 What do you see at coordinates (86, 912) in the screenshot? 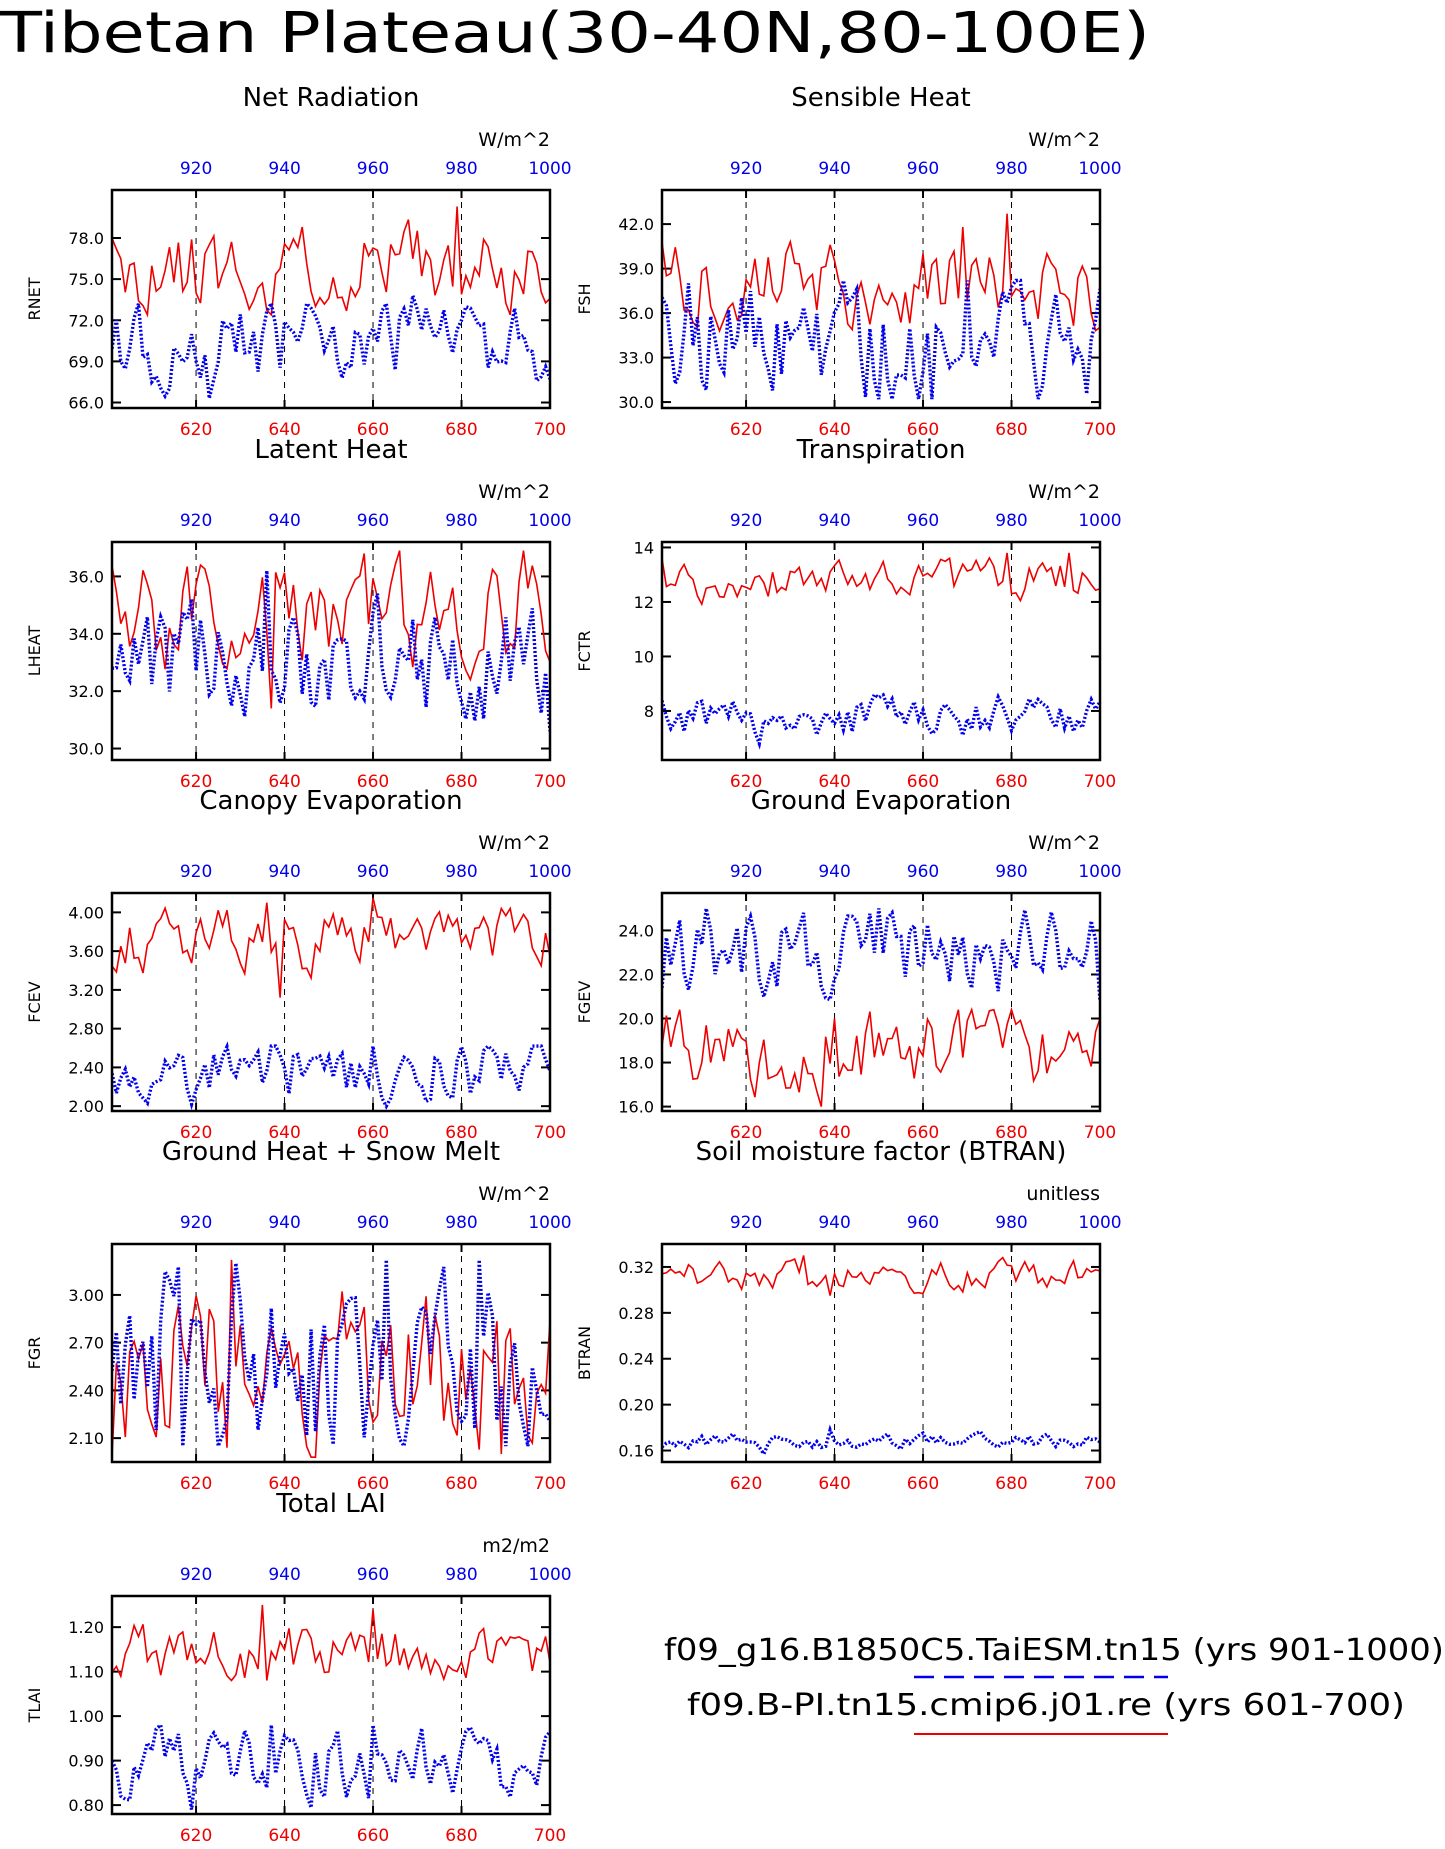
I see `y-tick-label: 4.00` at bounding box center [86, 912].